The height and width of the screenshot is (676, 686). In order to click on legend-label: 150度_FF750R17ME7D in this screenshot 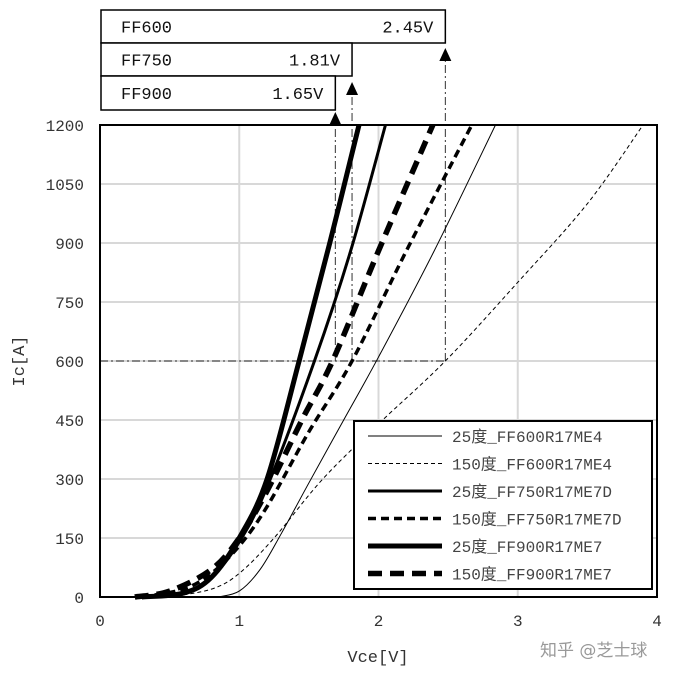, I will do `click(537, 520)`.